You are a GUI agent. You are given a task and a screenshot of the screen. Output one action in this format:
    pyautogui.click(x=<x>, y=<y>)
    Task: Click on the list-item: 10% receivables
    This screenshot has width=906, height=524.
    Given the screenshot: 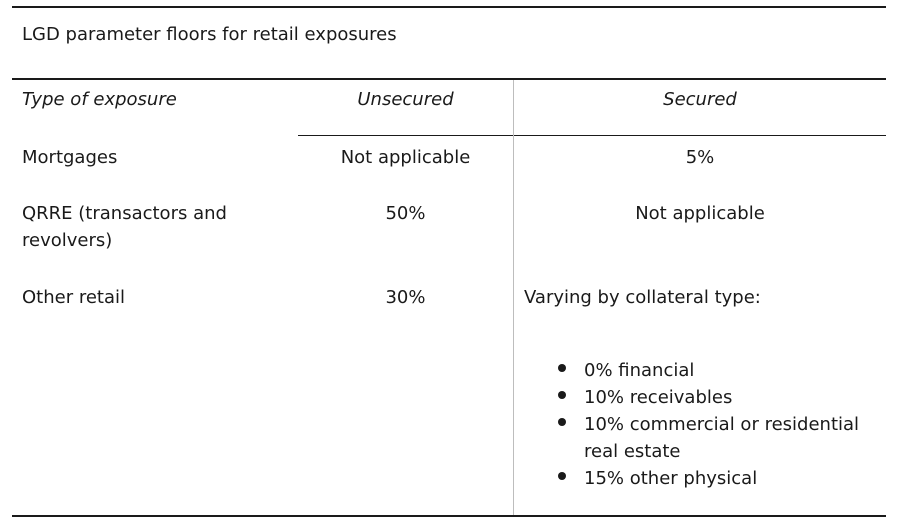 What is the action you would take?
    pyautogui.click(x=720, y=397)
    